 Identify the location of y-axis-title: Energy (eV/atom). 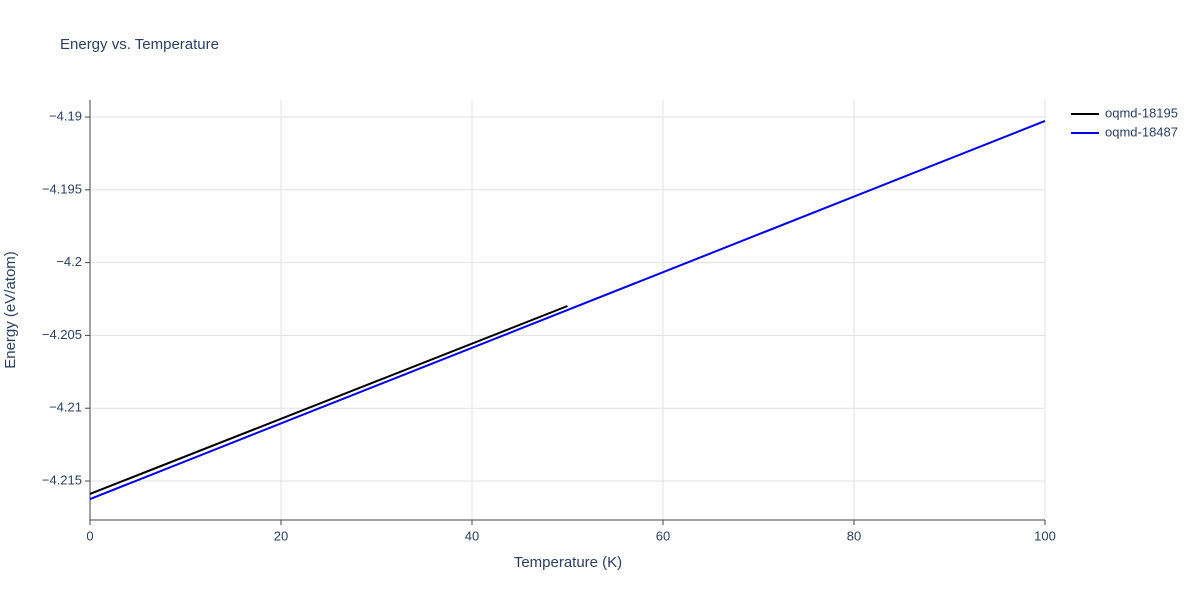
(10, 310).